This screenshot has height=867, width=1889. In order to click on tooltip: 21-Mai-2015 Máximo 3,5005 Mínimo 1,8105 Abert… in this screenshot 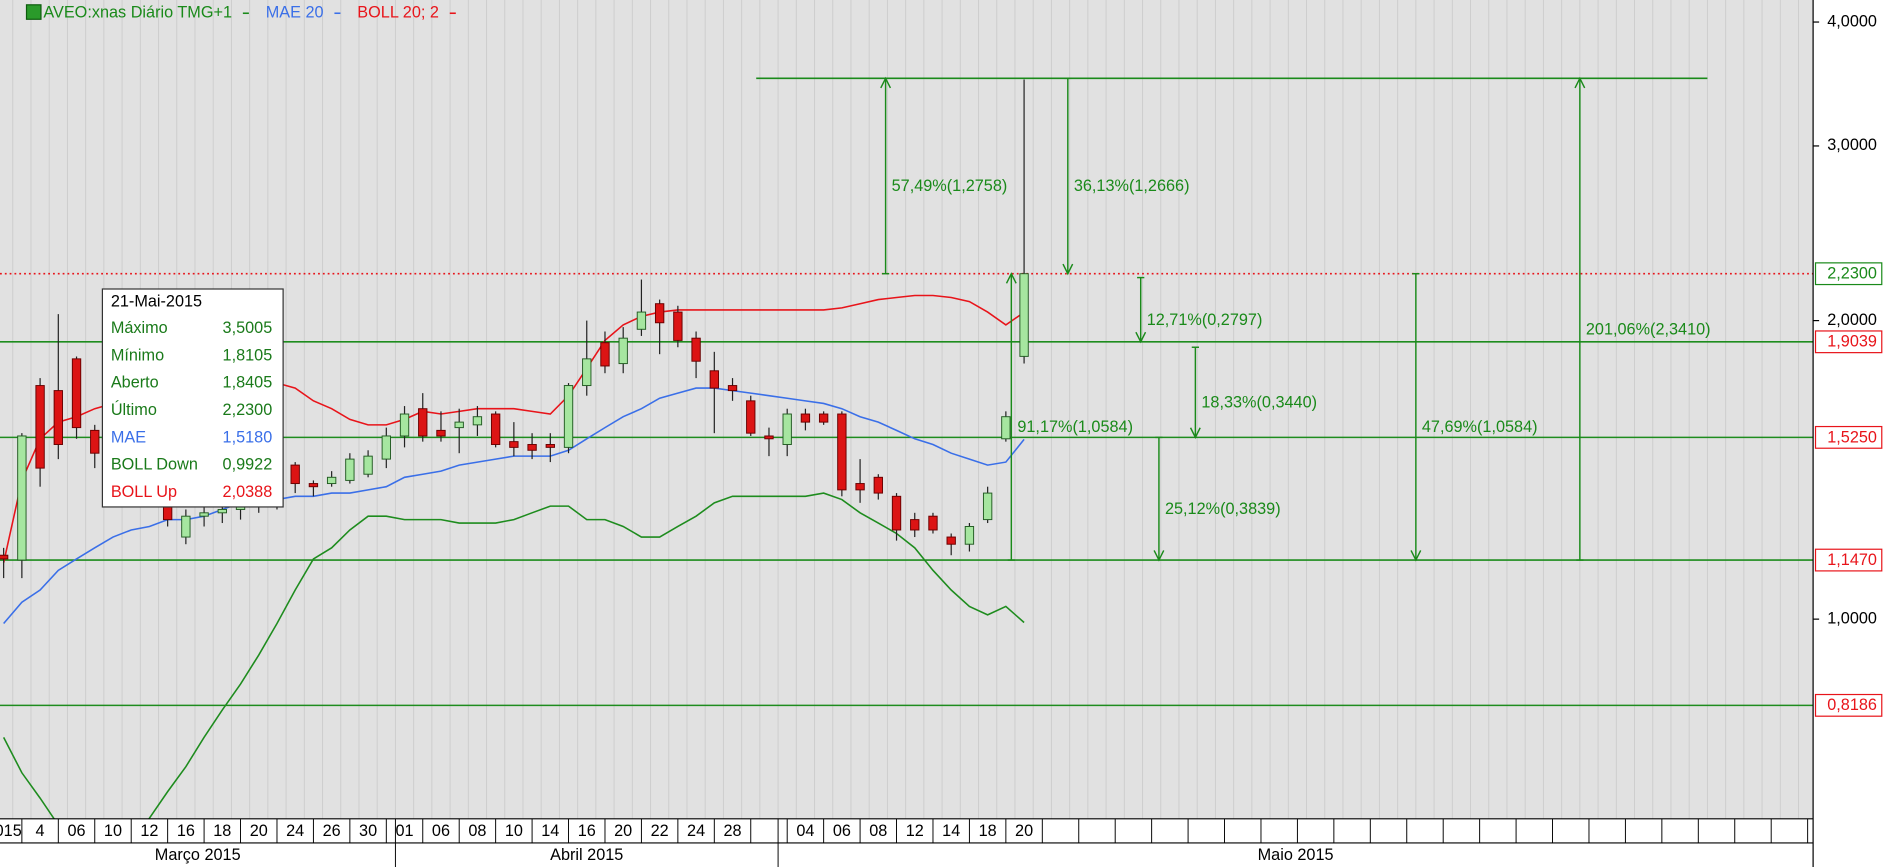, I will do `click(192, 398)`.